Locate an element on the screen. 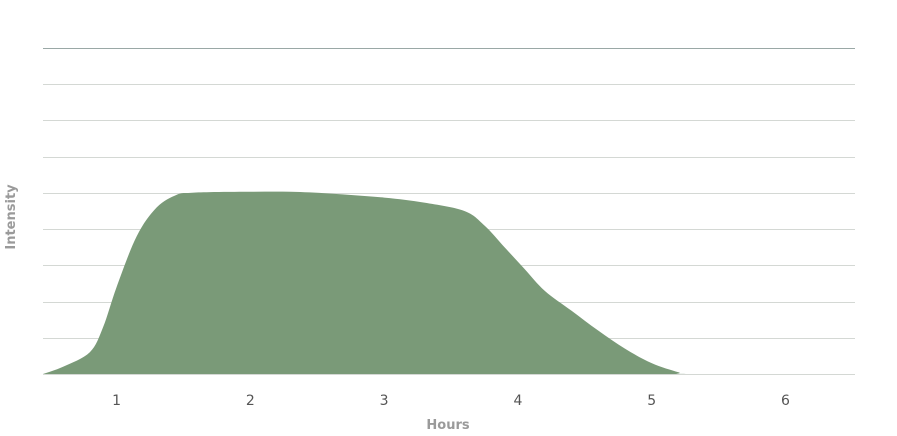  x-tick-label: 1 is located at coordinates (116, 401).